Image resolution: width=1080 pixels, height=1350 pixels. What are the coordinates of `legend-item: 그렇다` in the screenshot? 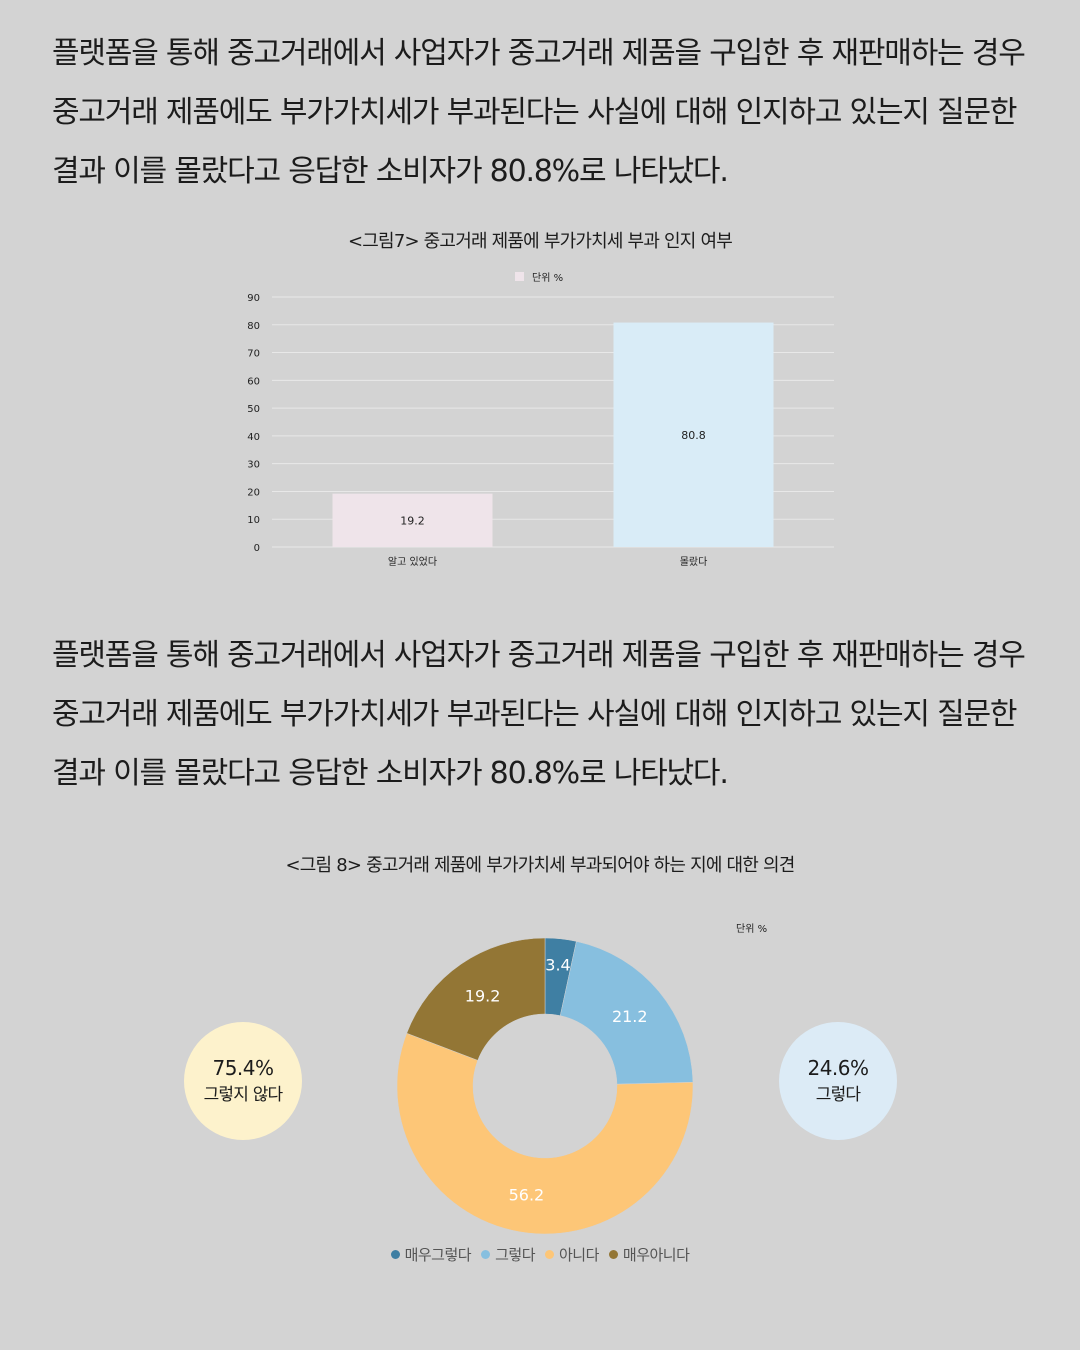 It's located at (508, 1254).